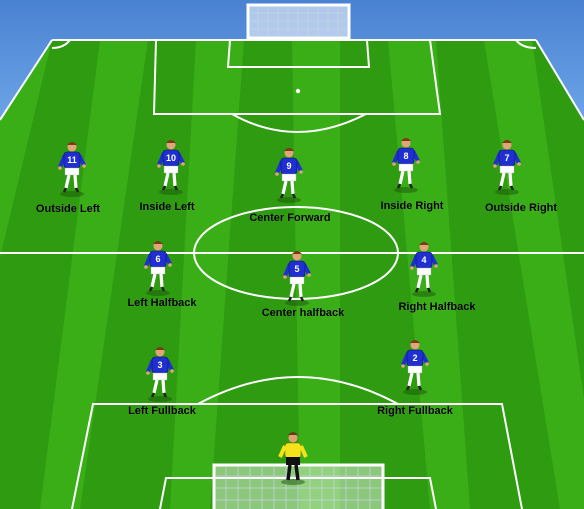 The width and height of the screenshot is (584, 509). I want to click on position-label: Inside Left, so click(167, 207).